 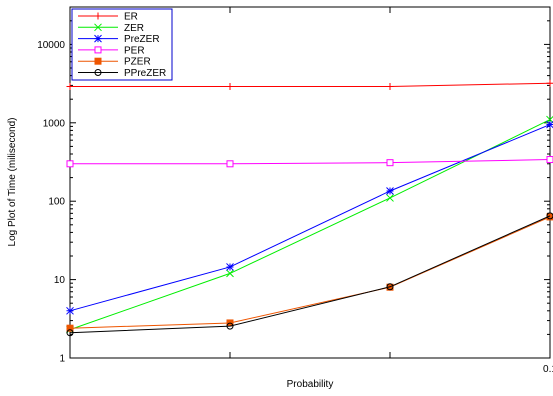 I want to click on y-axis-title: Log Plot of Time (milisecond), so click(x=12, y=182).